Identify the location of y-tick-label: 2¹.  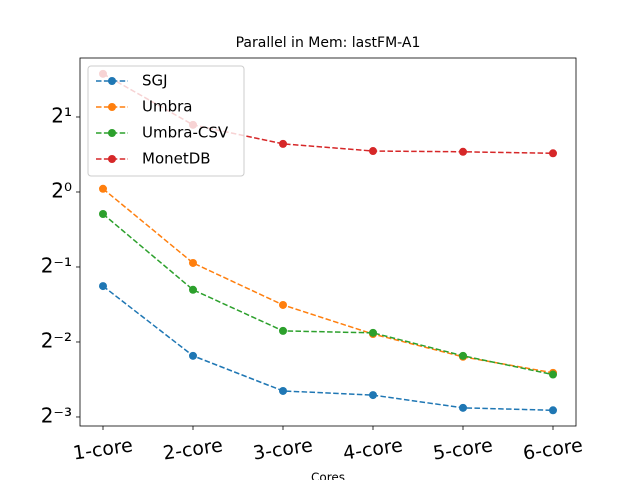
(61, 115).